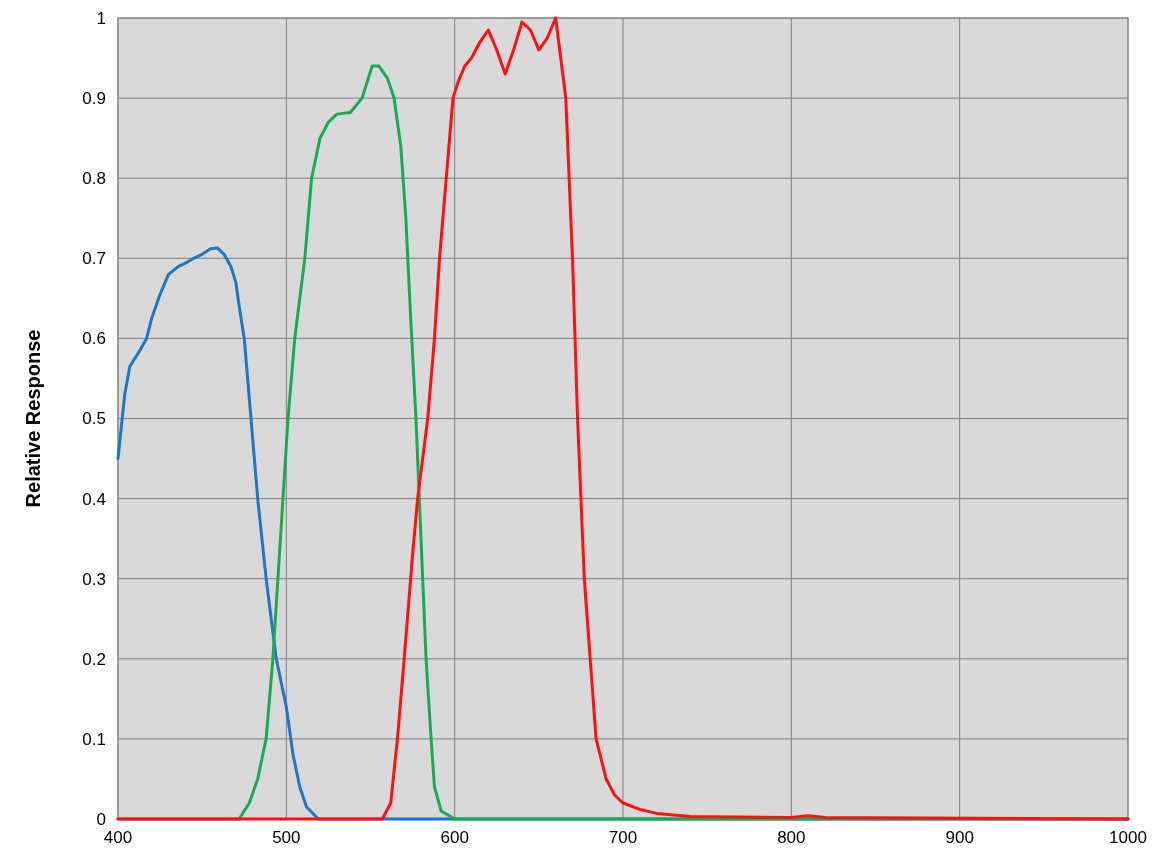  Describe the element at coordinates (1128, 837) in the screenshot. I see `x-tick-label: 1000` at that location.